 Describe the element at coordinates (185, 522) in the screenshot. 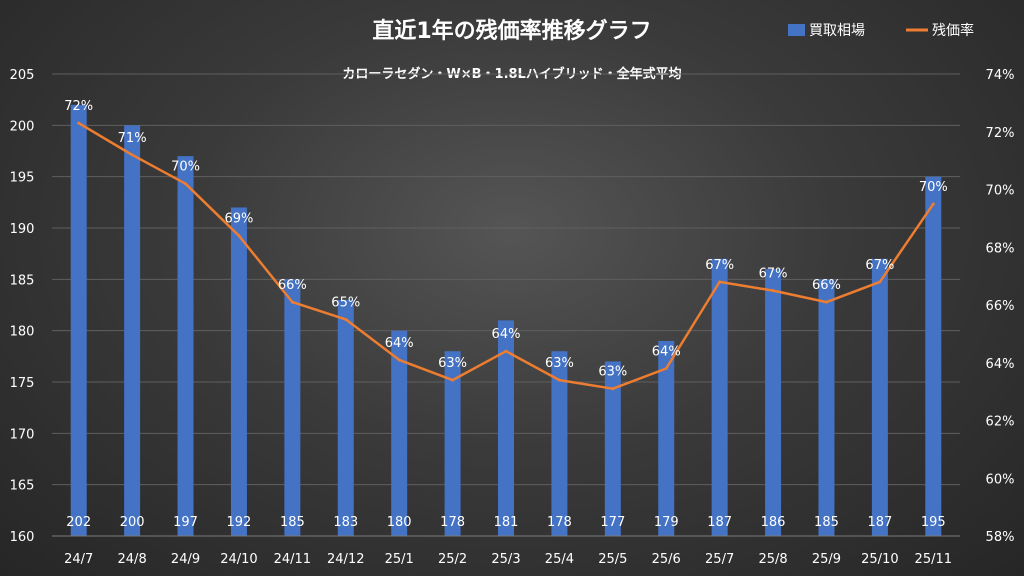

I see `bar-value-label: 197` at that location.